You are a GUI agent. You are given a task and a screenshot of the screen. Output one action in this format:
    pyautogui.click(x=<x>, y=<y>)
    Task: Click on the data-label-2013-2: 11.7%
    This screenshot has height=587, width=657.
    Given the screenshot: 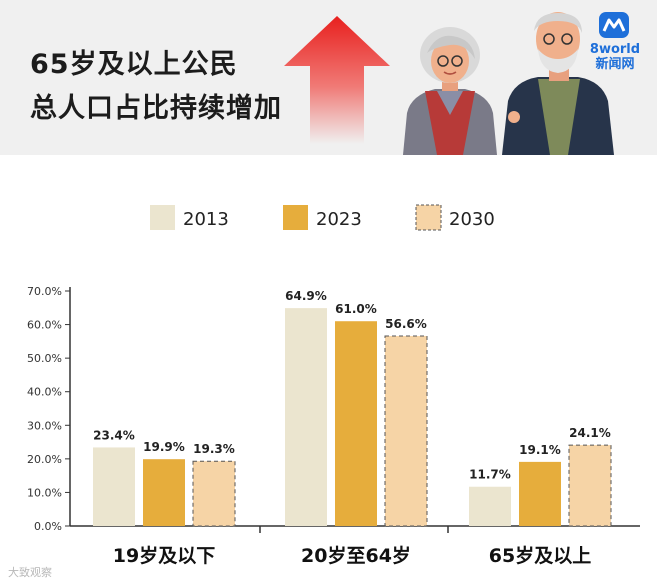 What is the action you would take?
    pyautogui.click(x=490, y=475)
    